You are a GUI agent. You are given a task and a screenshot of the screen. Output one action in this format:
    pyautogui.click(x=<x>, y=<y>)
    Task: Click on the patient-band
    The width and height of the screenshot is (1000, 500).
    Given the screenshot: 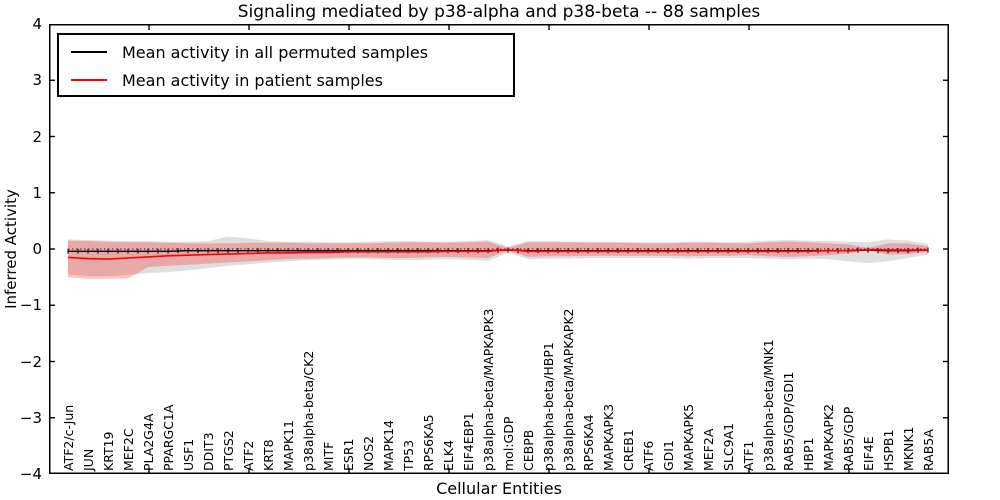 What is the action you would take?
    pyautogui.click(x=498, y=259)
    